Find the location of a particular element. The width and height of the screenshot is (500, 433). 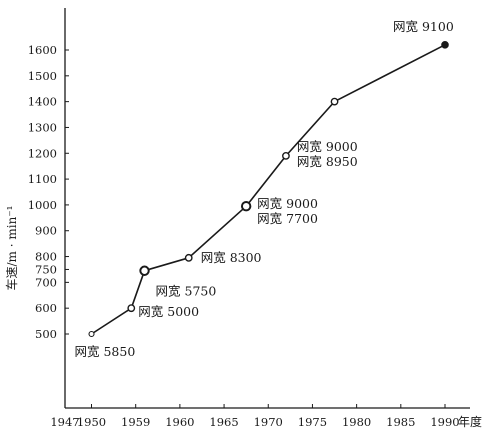

point-annotation-line: 网宽 8950 is located at coordinates (327, 161).